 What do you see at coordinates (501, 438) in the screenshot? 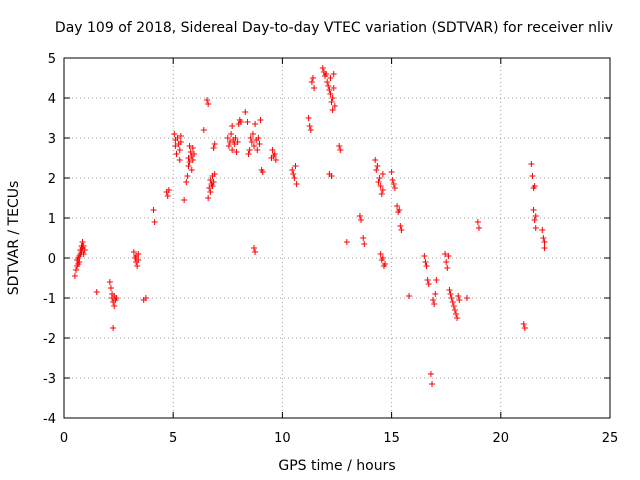
I see `x-tick-label: 20` at bounding box center [501, 438].